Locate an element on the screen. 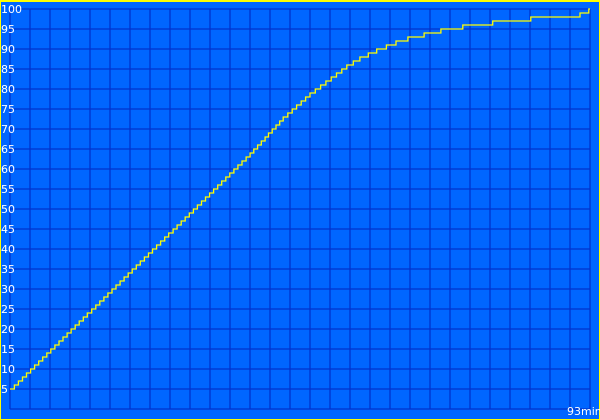 This screenshot has width=600, height=420. y-tick-label: 60 is located at coordinates (8, 169).